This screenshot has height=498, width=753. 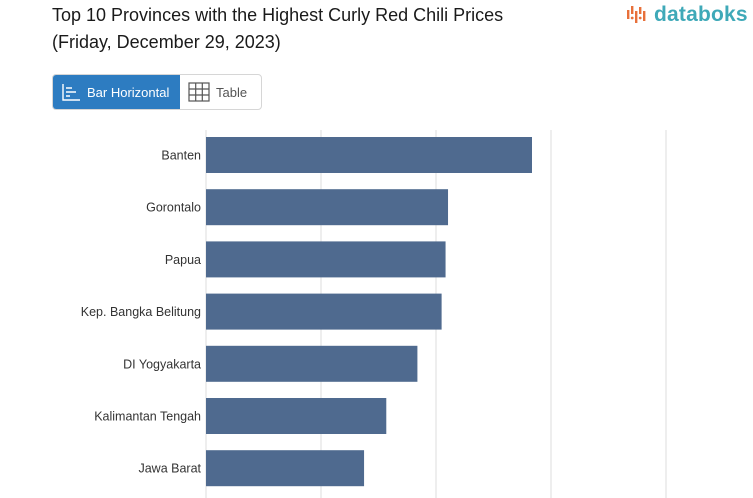 What do you see at coordinates (327, 207) in the screenshot?
I see `bar-gorontalo` at bounding box center [327, 207].